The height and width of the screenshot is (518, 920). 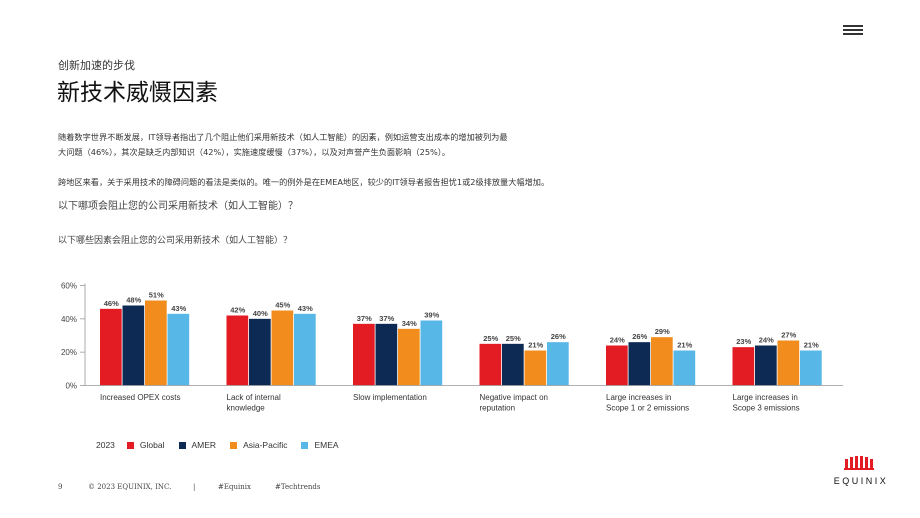 I want to click on x-tick-label: Lack of internal, so click(x=254, y=397).